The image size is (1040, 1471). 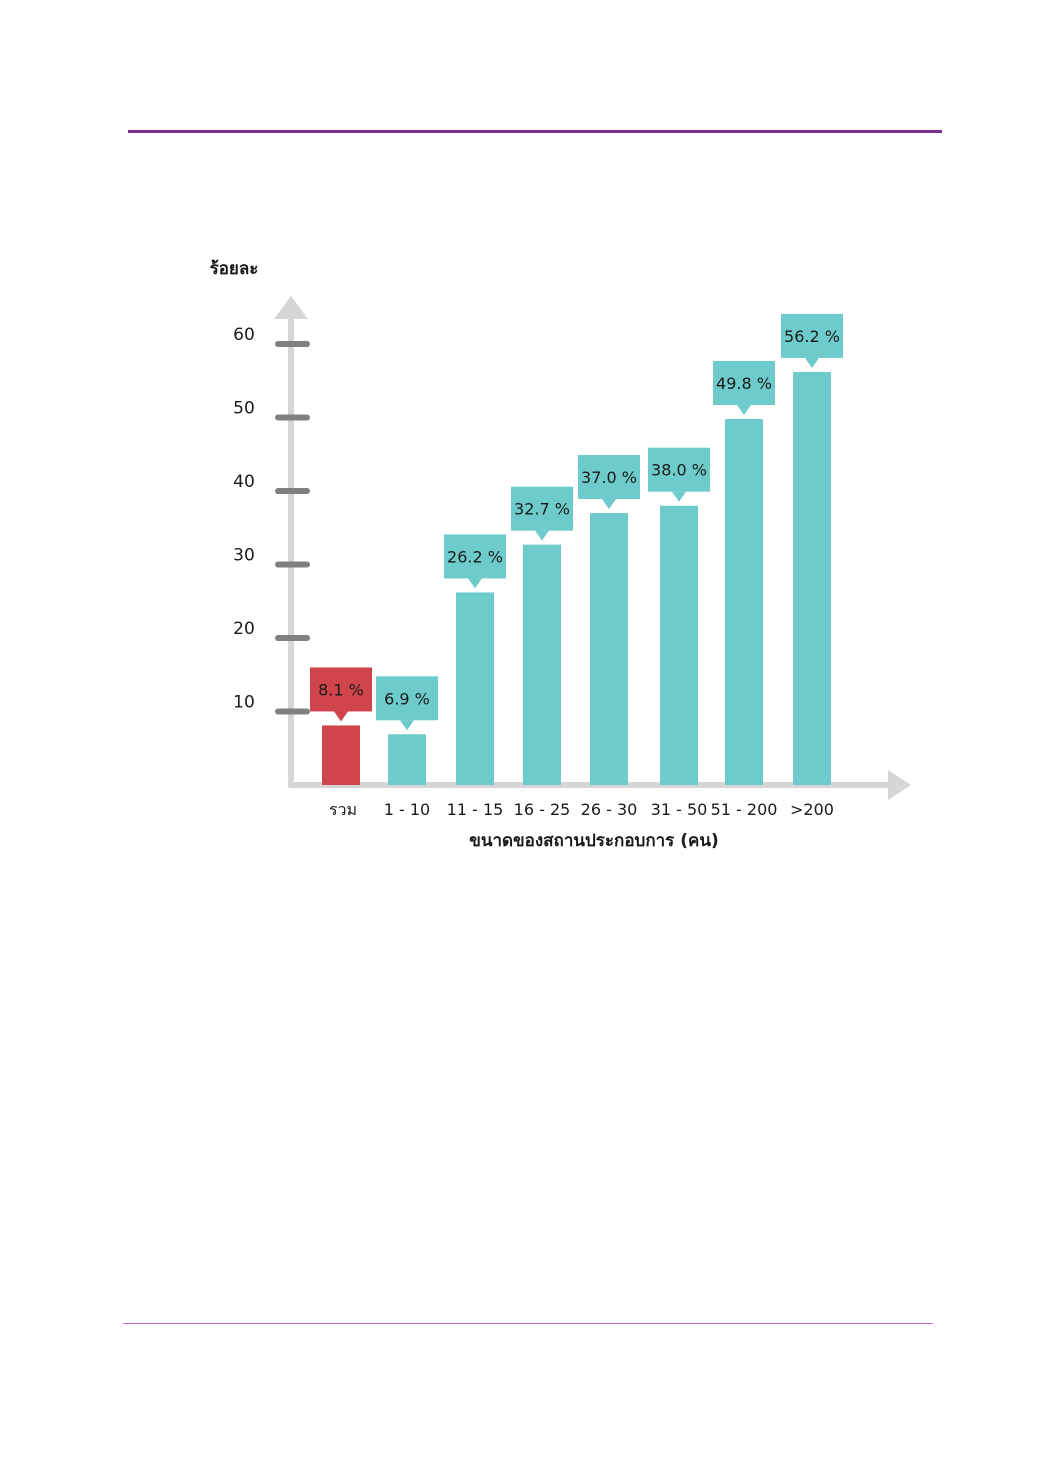 What do you see at coordinates (244, 629) in the screenshot?
I see `y-tick-label: 20` at bounding box center [244, 629].